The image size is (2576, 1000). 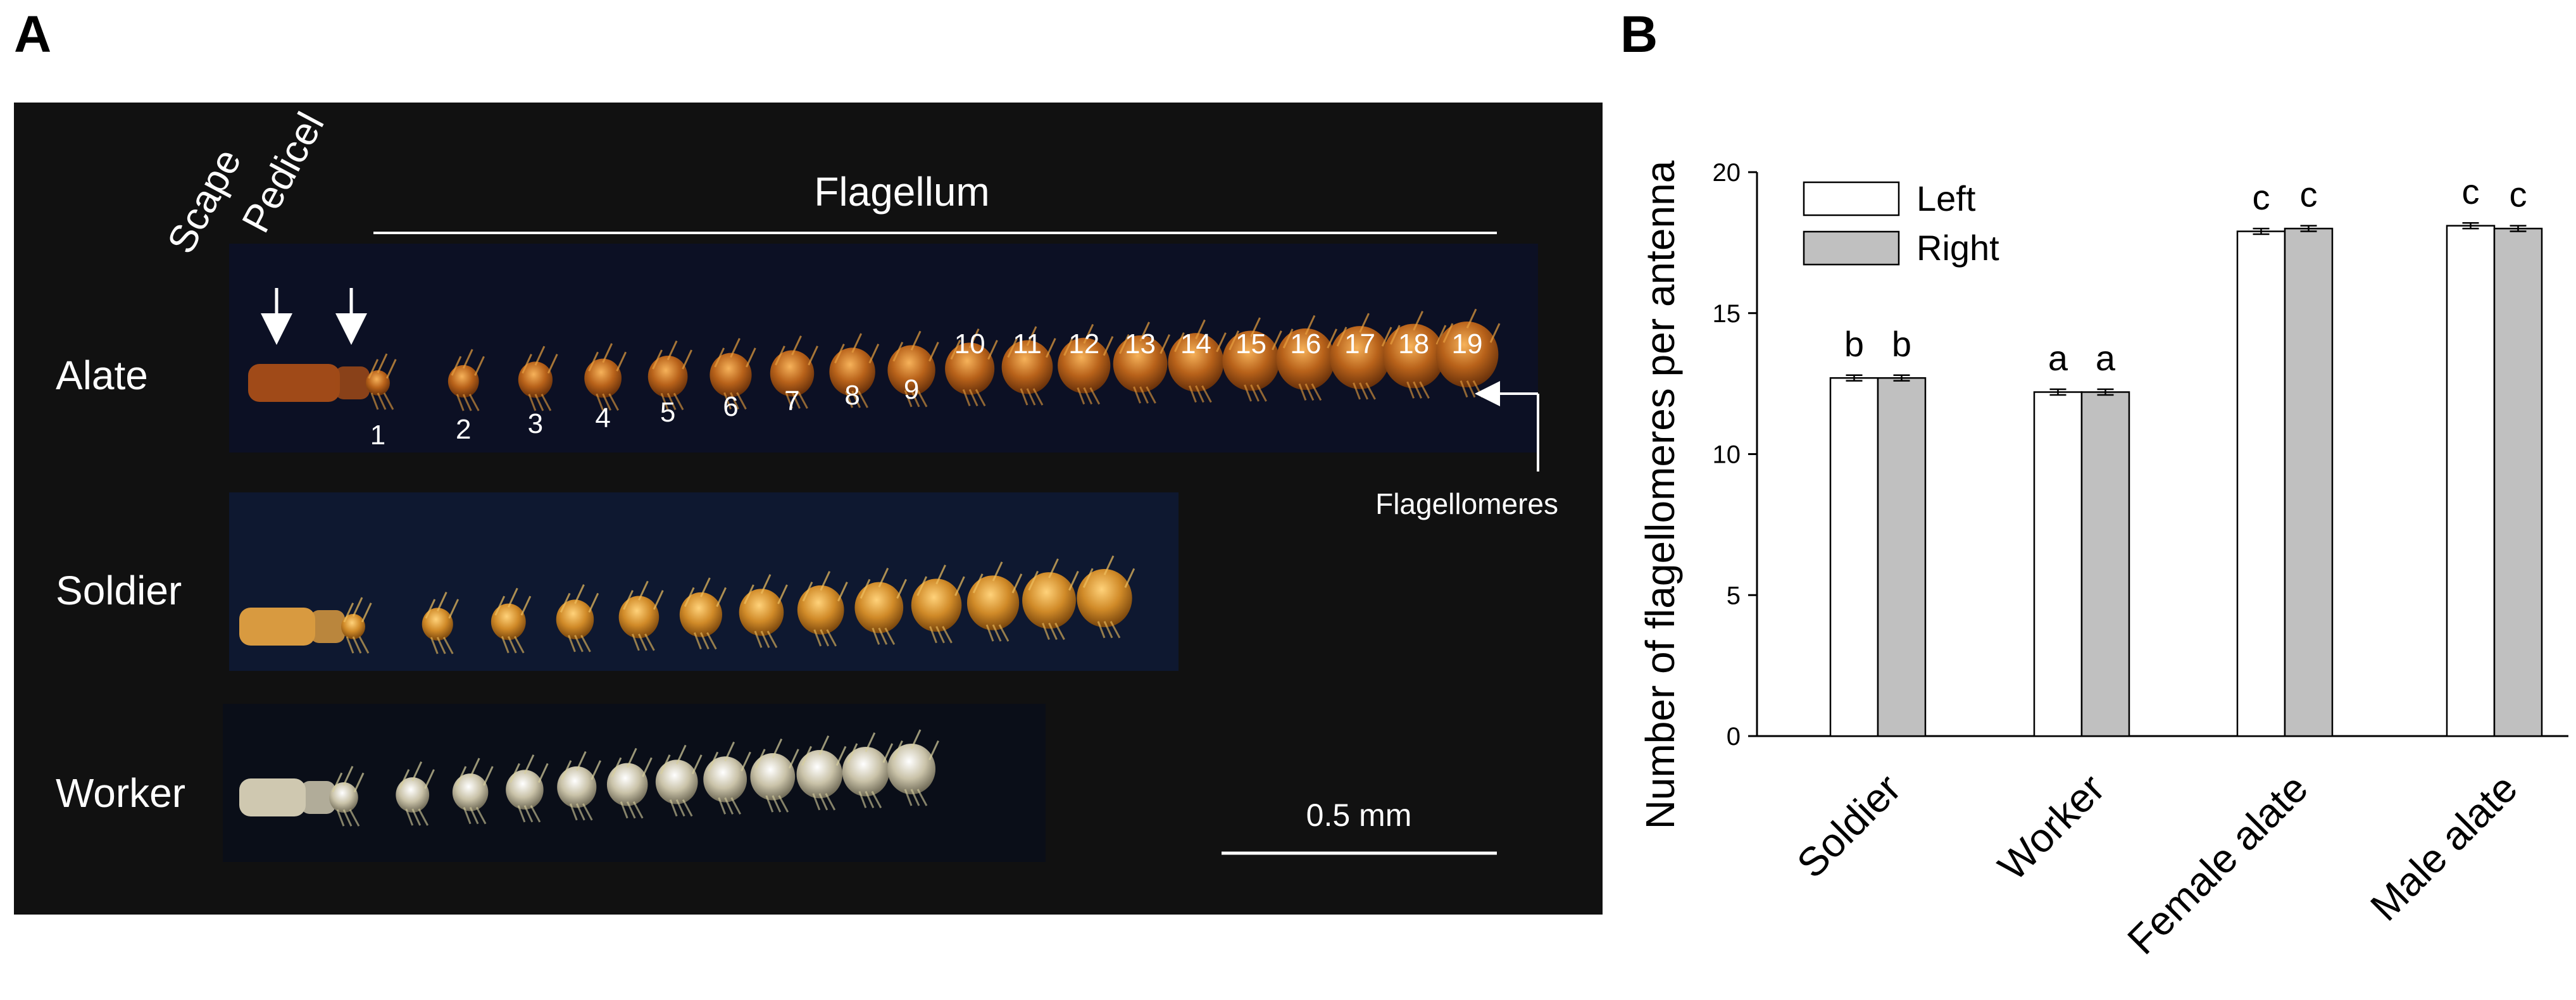 I want to click on segment-number: 17, so click(x=1359, y=344).